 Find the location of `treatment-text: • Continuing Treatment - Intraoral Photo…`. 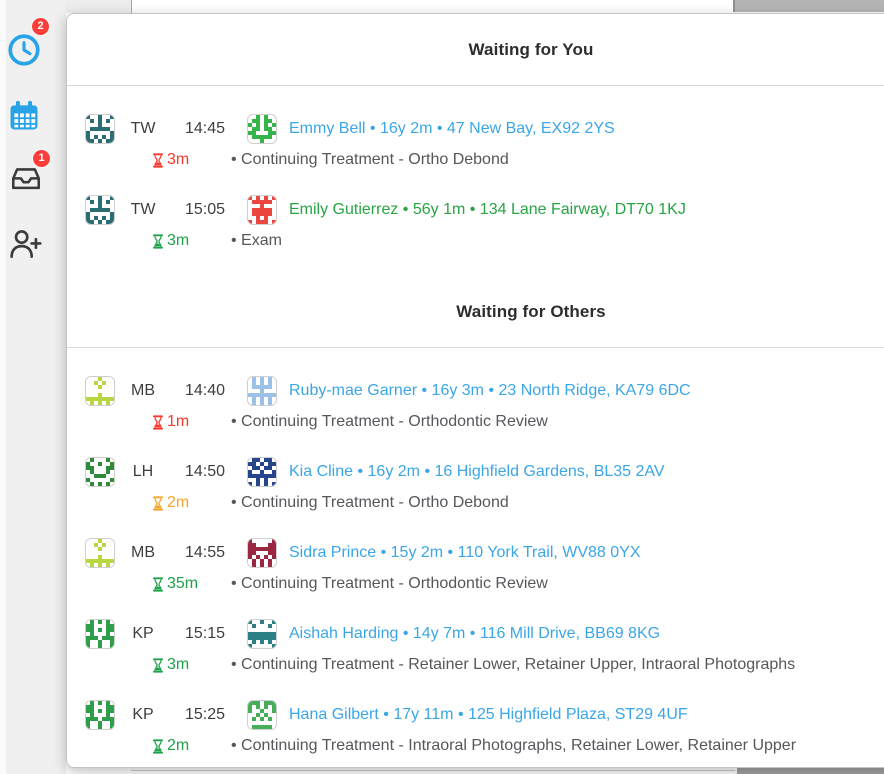

treatment-text: • Continuing Treatment - Intraoral Photo… is located at coordinates (514, 745).